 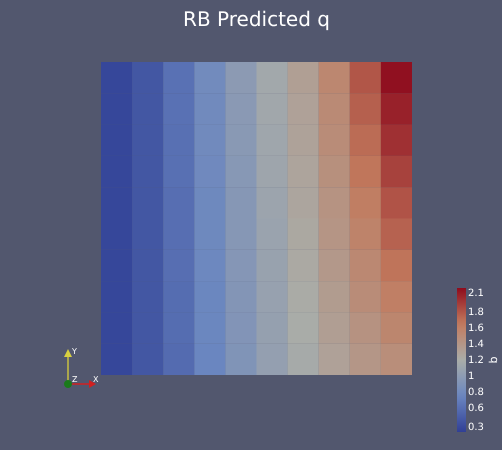 What do you see at coordinates (476, 293) in the screenshot?
I see `color-bar-label: 2.1` at bounding box center [476, 293].